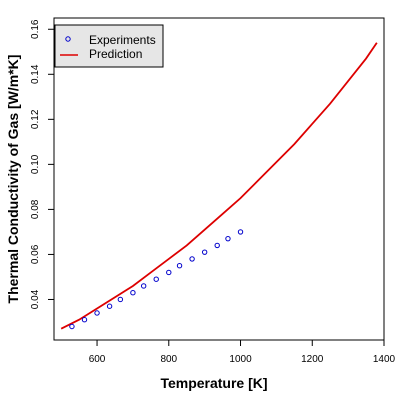 The image size is (400, 400). Describe the element at coordinates (13, 179) in the screenshot. I see `y-axis-label: Thermal Conductivity of Gas [W/m*K]` at that location.